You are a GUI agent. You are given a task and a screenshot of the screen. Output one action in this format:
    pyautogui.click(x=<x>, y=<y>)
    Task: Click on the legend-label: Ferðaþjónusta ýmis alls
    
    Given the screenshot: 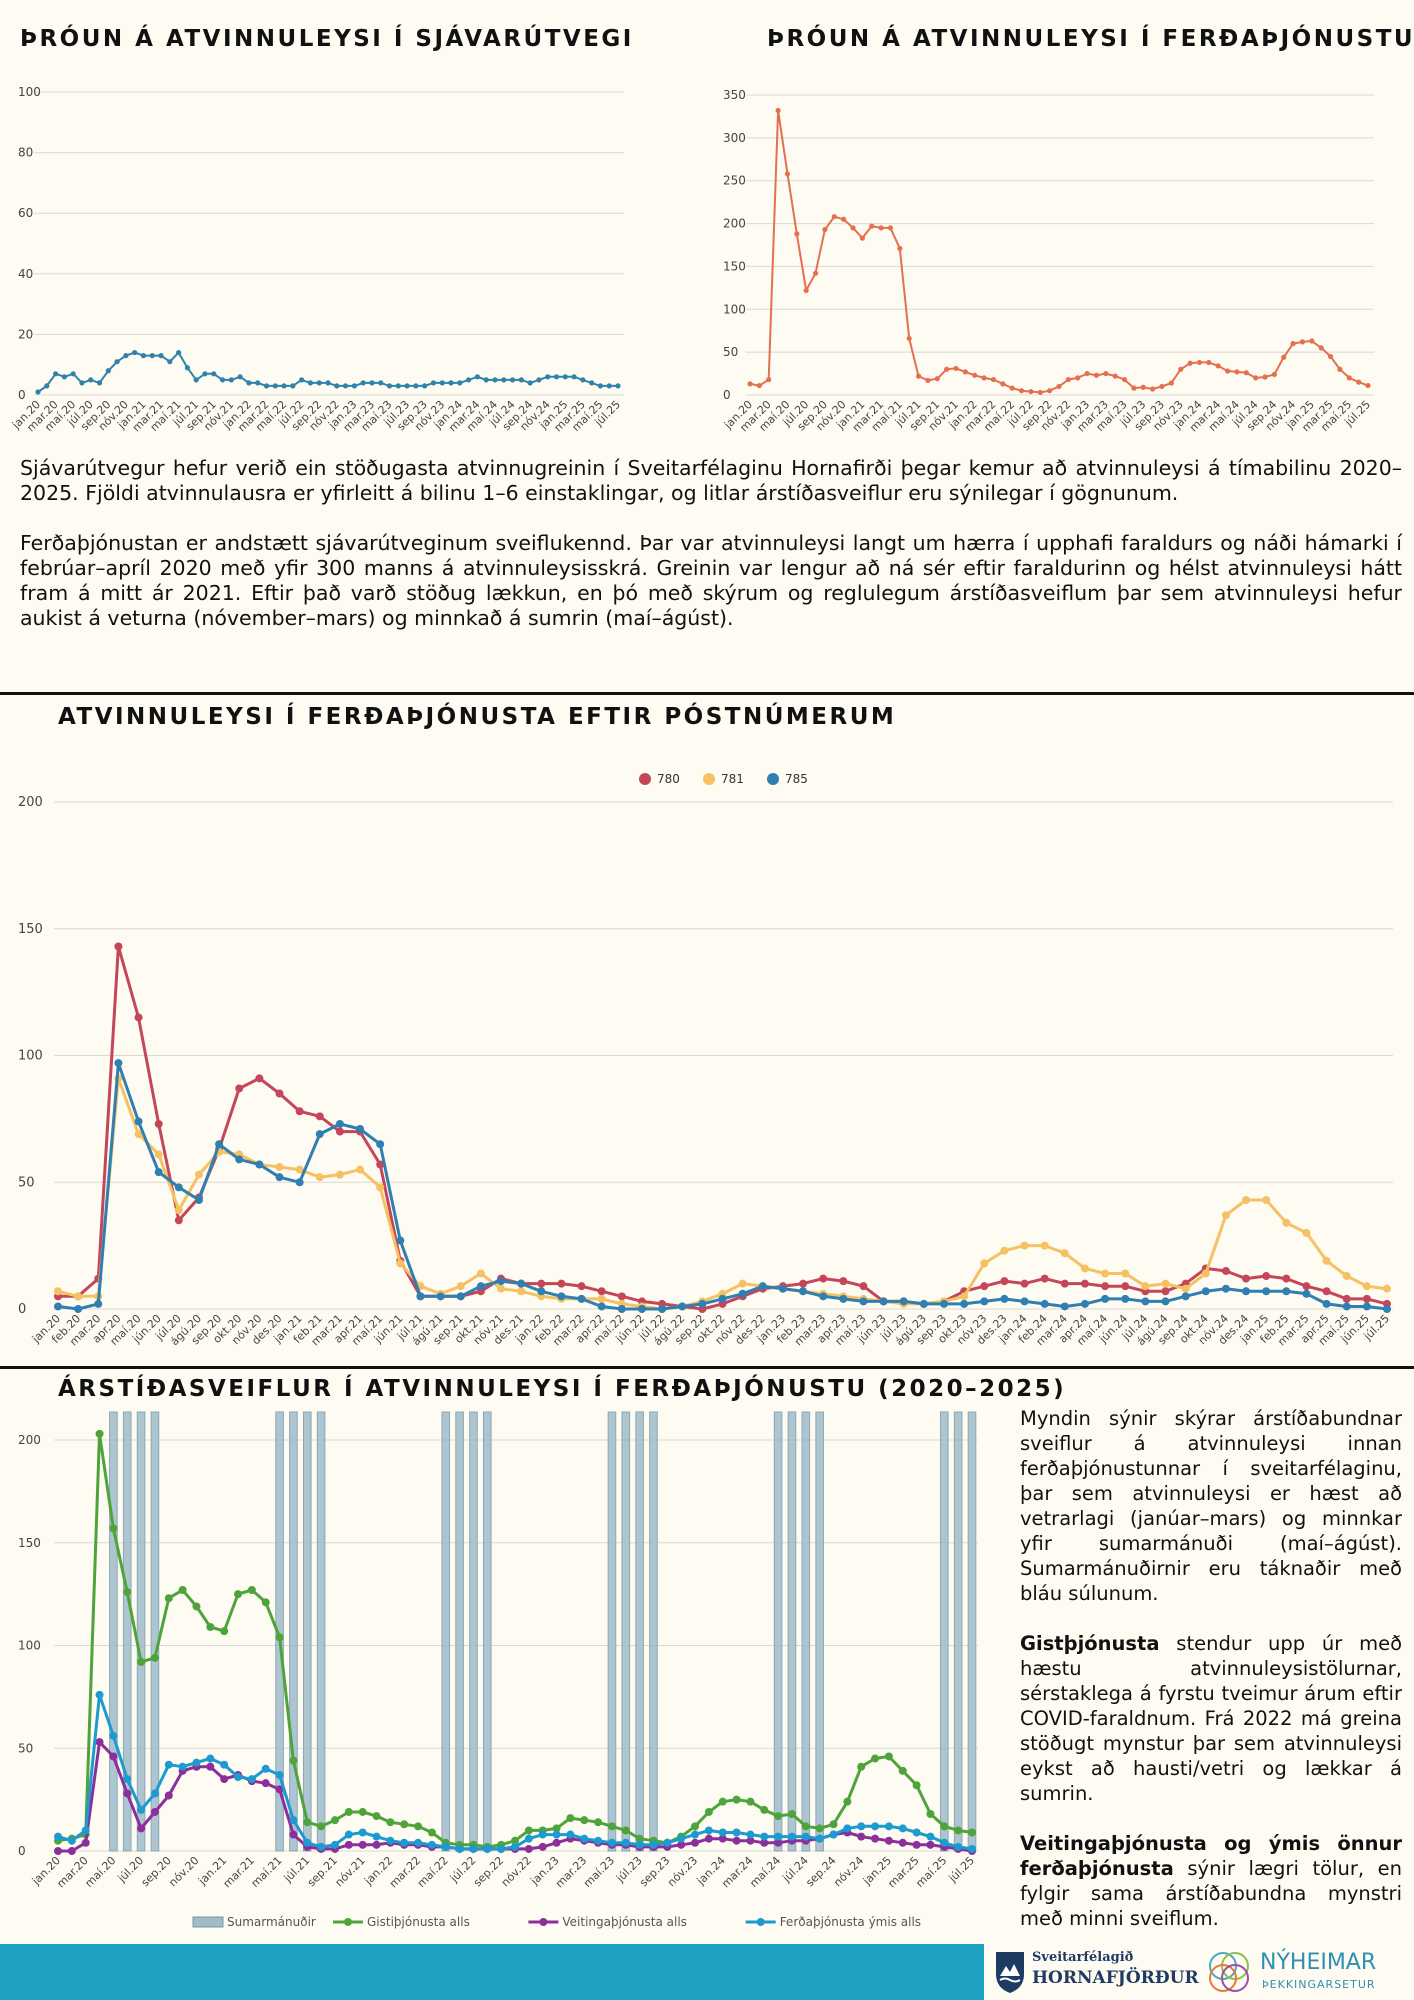 What is the action you would take?
    pyautogui.click(x=850, y=1922)
    